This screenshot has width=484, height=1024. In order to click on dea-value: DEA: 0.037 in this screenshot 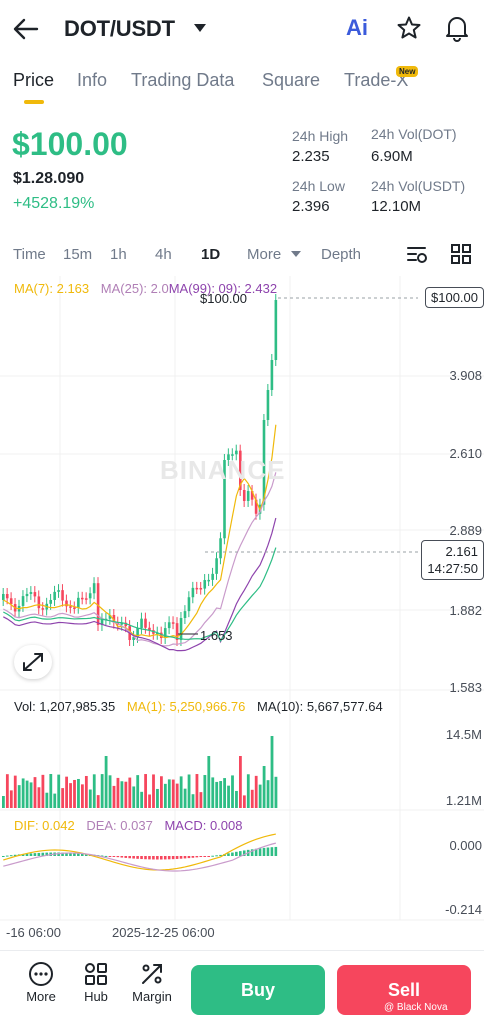, I will do `click(119, 825)`.